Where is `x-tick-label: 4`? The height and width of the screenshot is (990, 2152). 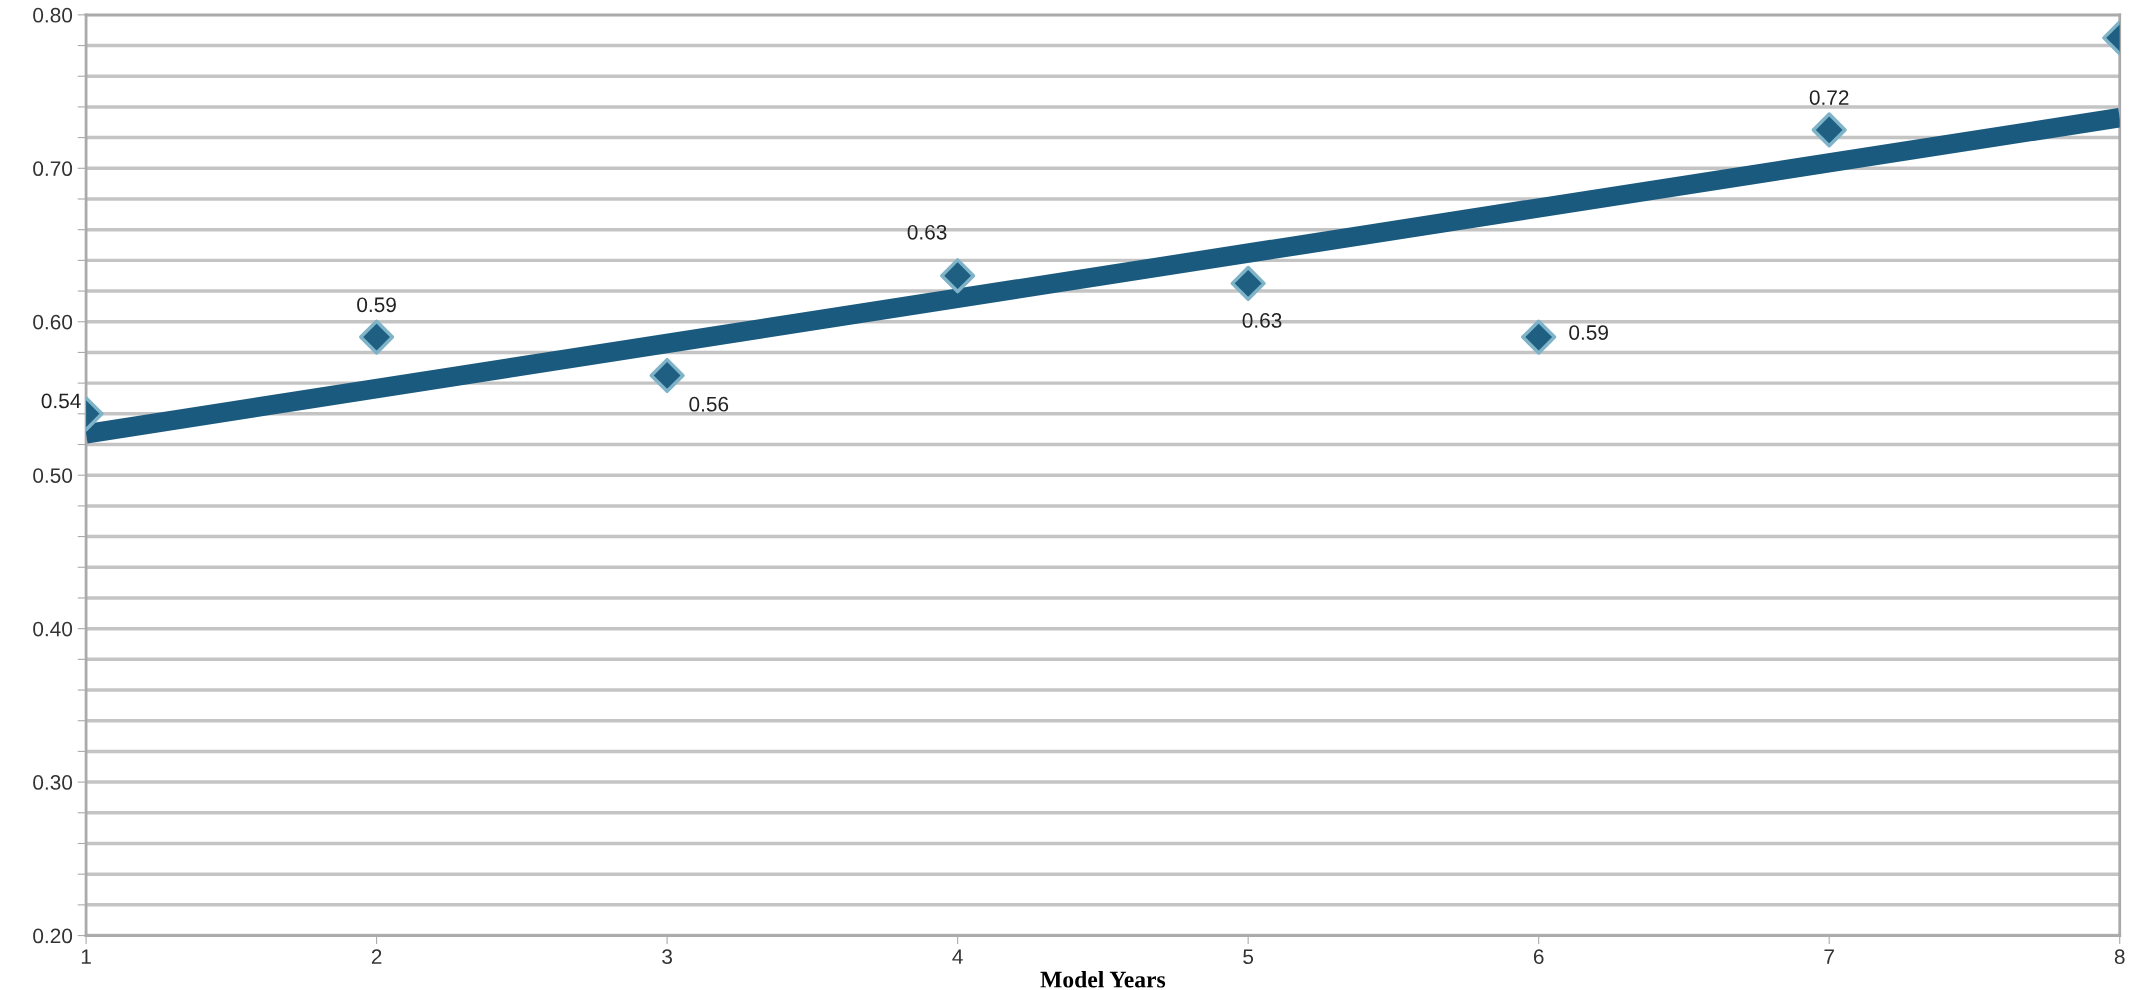
x-tick-label: 4 is located at coordinates (957, 956).